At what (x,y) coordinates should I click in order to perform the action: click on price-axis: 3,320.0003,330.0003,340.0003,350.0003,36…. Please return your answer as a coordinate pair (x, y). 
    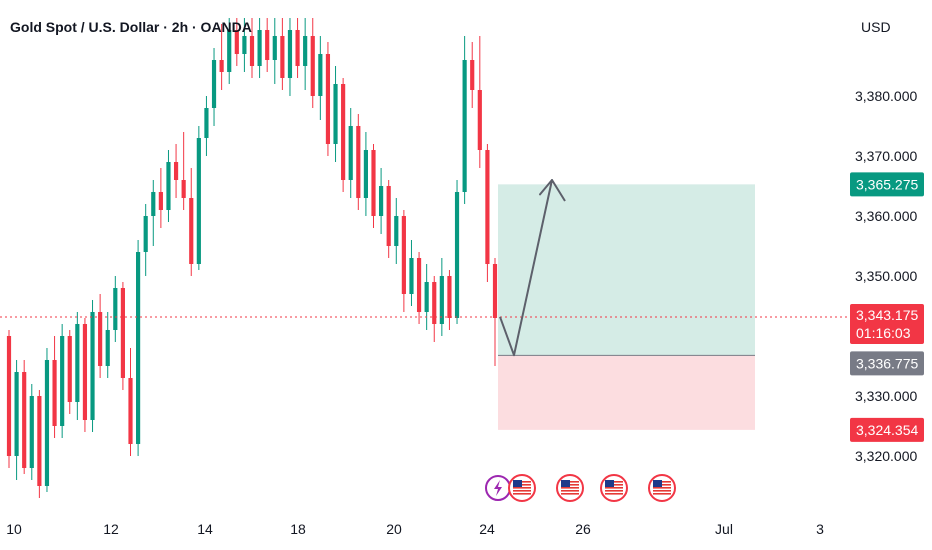
    Looking at the image, I should click on (886, 276).